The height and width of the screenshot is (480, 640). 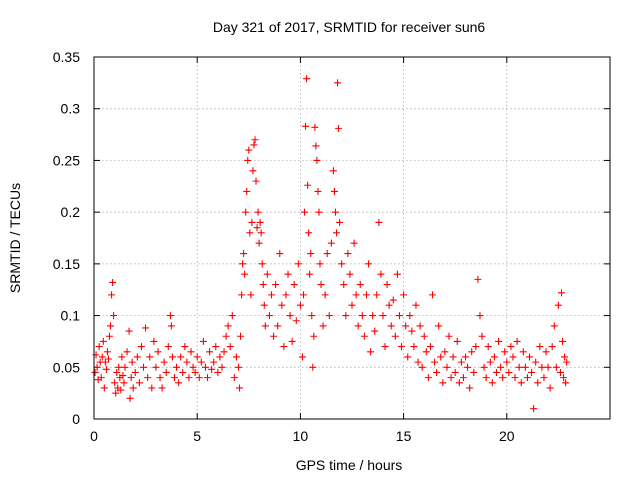 What do you see at coordinates (66, 264) in the screenshot?
I see `y-tick-label: 0.15` at bounding box center [66, 264].